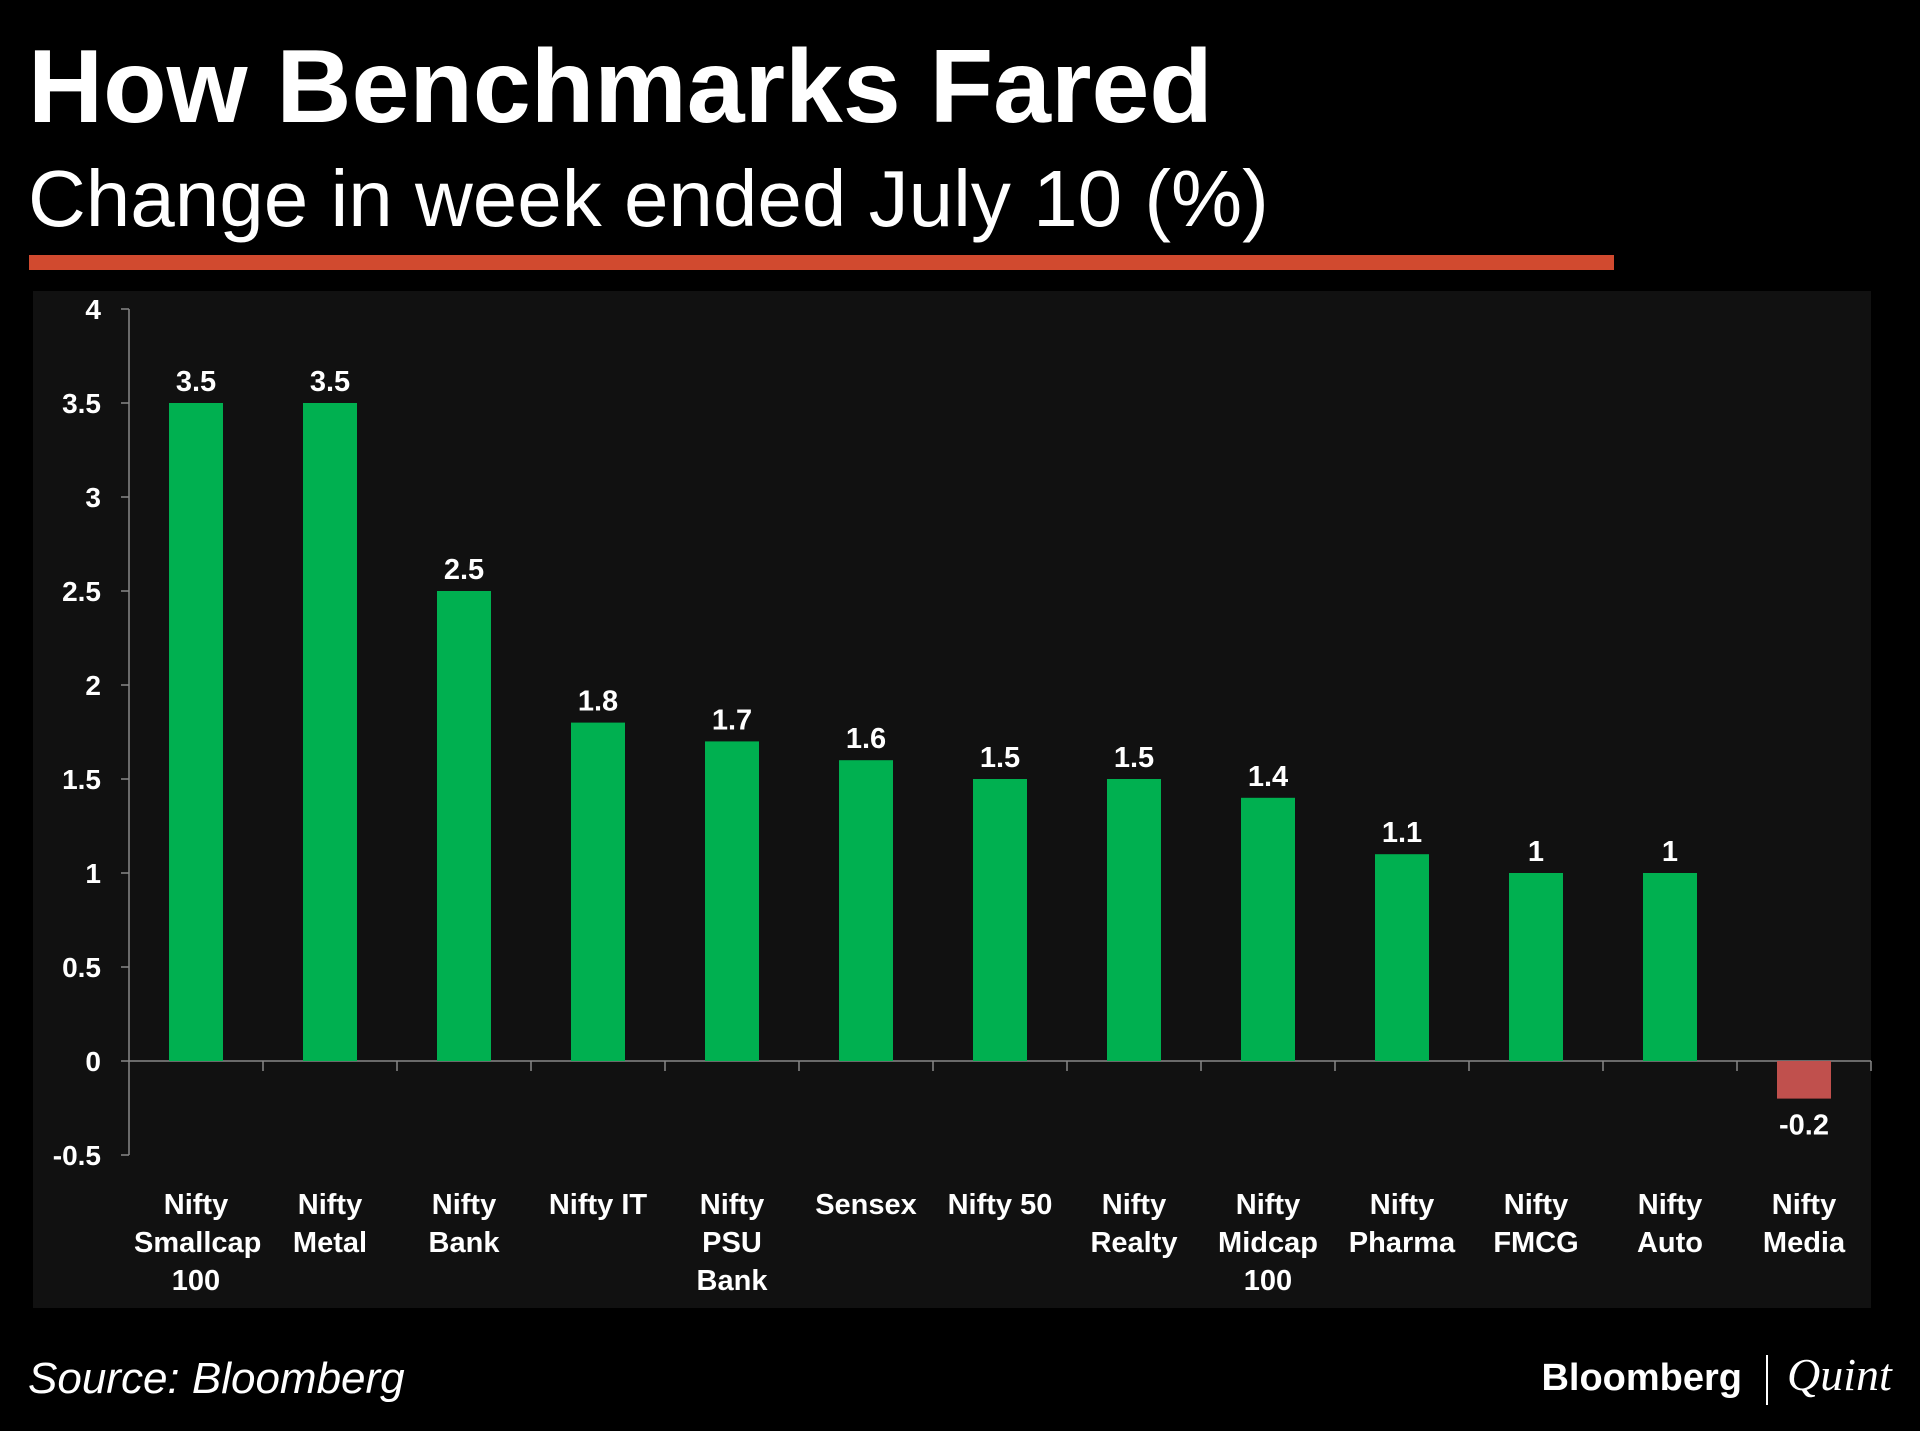  What do you see at coordinates (1804, 1224) in the screenshot?
I see `x-tick-label: Nifty Media` at bounding box center [1804, 1224].